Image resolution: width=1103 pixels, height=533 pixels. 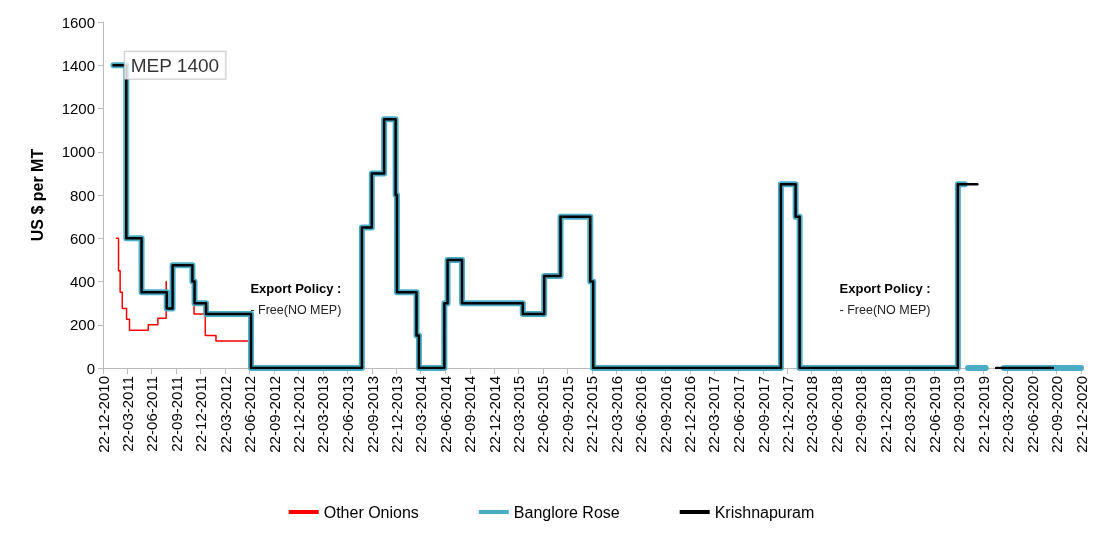 I want to click on x-tick-label: 22-12-2020, so click(x=1081, y=414).